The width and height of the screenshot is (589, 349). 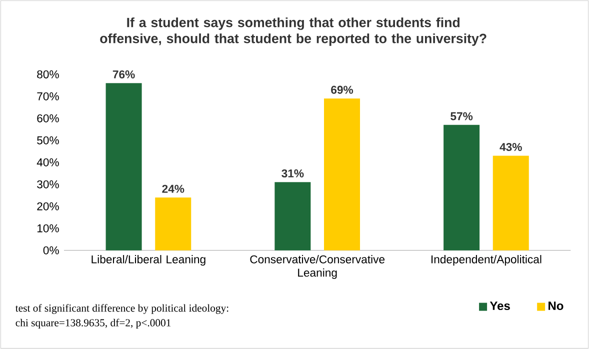 I want to click on y-tick-label: 40%, so click(x=47, y=162).